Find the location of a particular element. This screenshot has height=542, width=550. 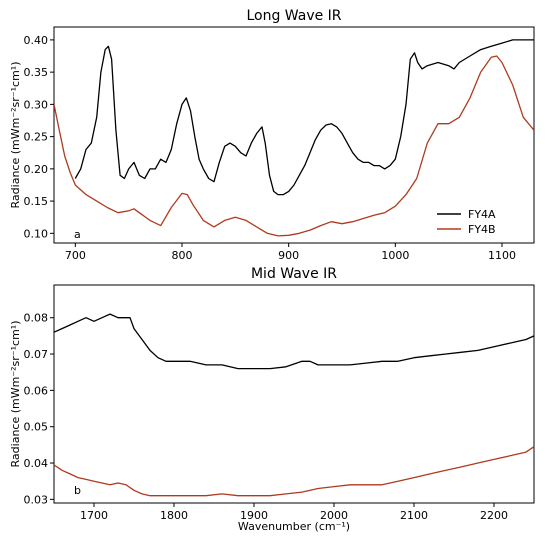

x-tick-label: 2200 is located at coordinates (494, 515).